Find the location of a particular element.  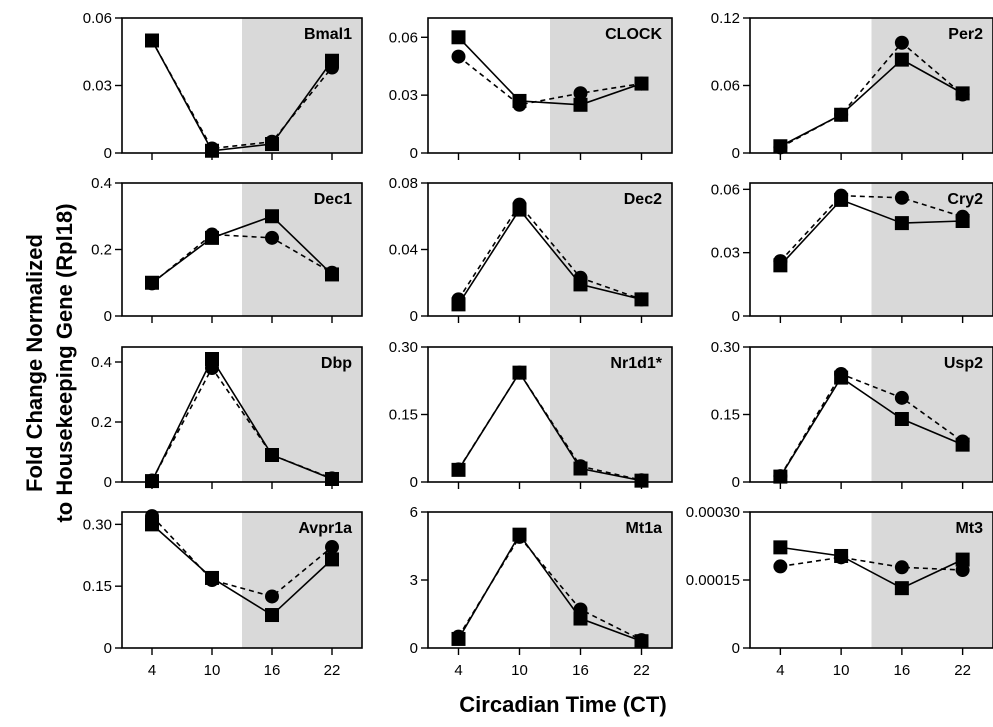

plot-frame is located at coordinates (550, 85).